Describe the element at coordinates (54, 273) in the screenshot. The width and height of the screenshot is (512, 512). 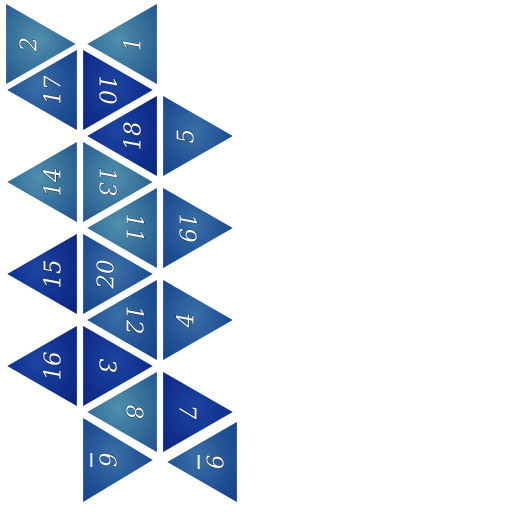
I see `face-number: 15` at that location.